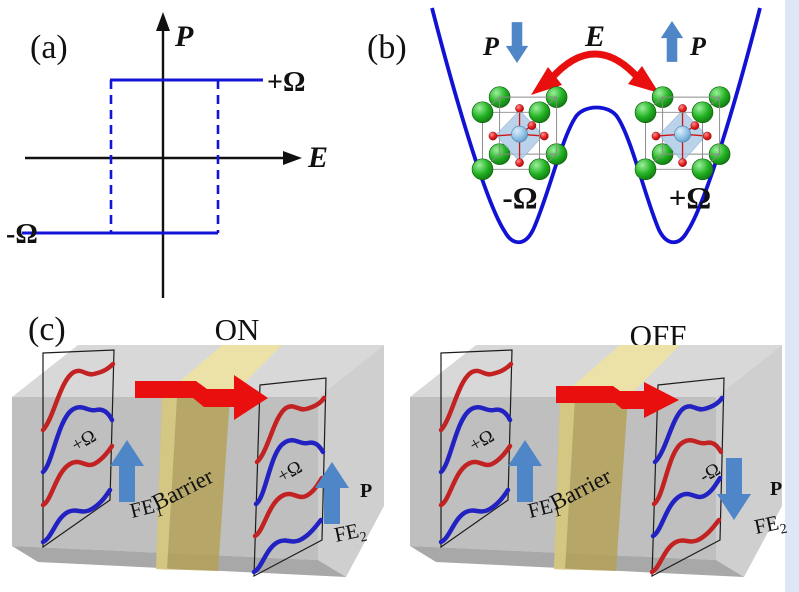  What do you see at coordinates (184, 36) in the screenshot?
I see `p-axis-label: P` at bounding box center [184, 36].